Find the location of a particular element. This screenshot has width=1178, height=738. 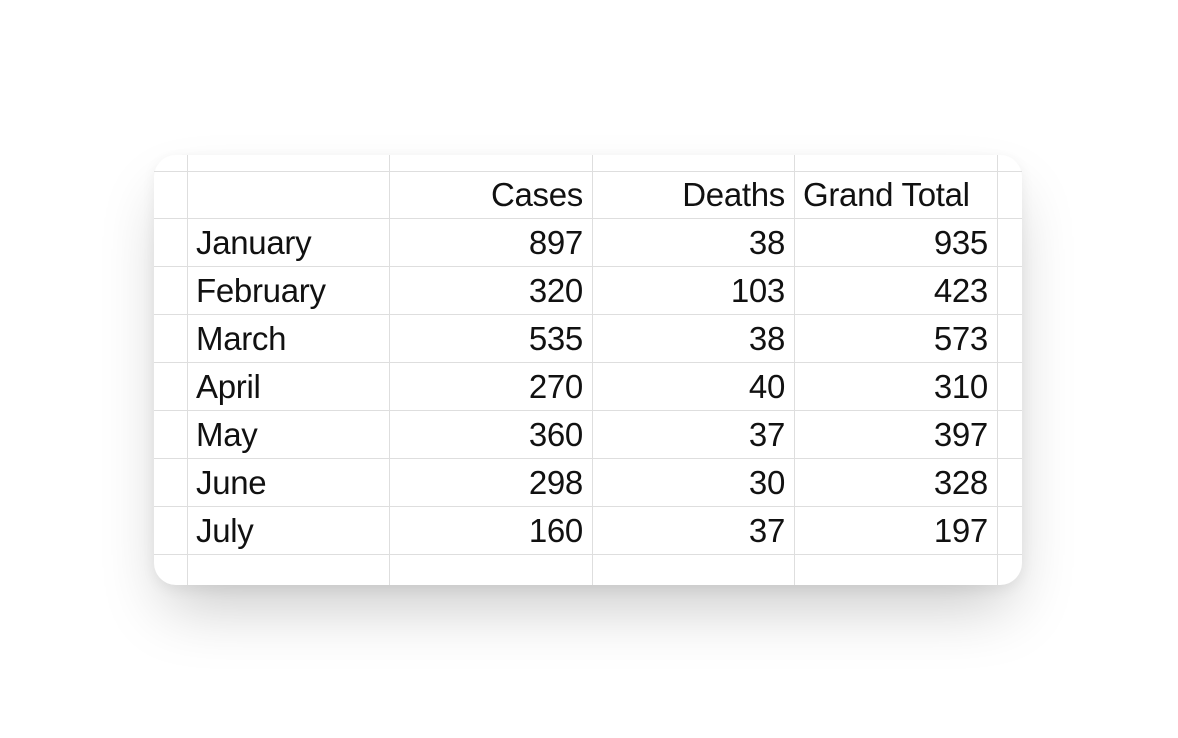

column-header-grand-total: Grand Total is located at coordinates (896, 195).